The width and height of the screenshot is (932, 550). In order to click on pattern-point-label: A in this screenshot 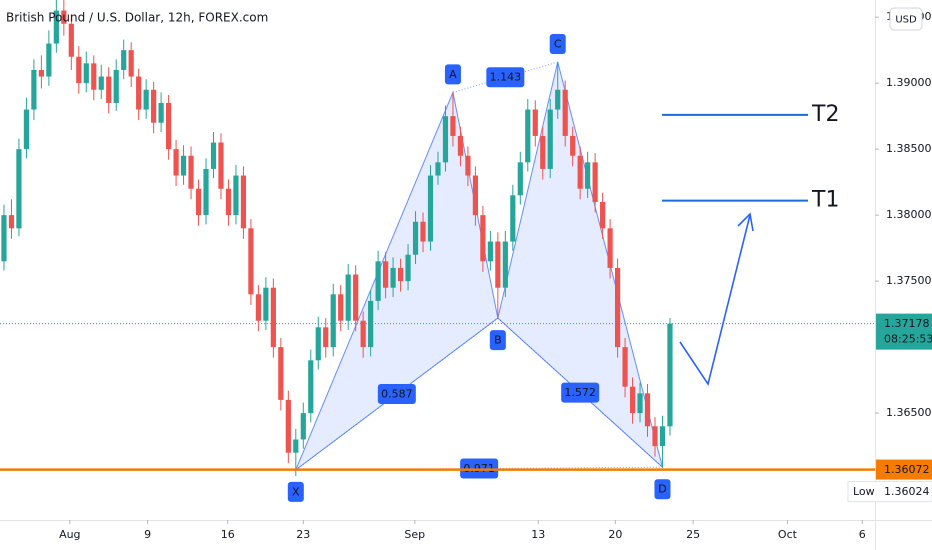, I will do `click(453, 74)`.